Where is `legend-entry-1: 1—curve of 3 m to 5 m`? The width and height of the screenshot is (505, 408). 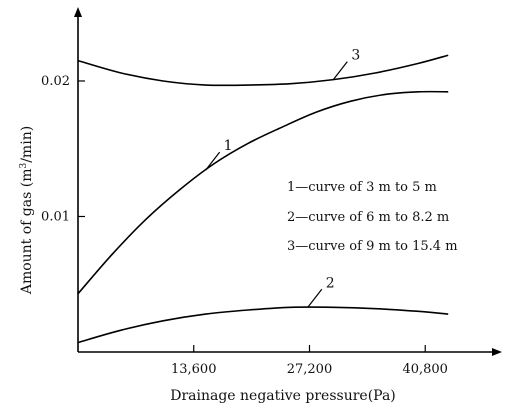 legend-entry-1: 1—curve of 3 m to 5 m is located at coordinates (362, 187).